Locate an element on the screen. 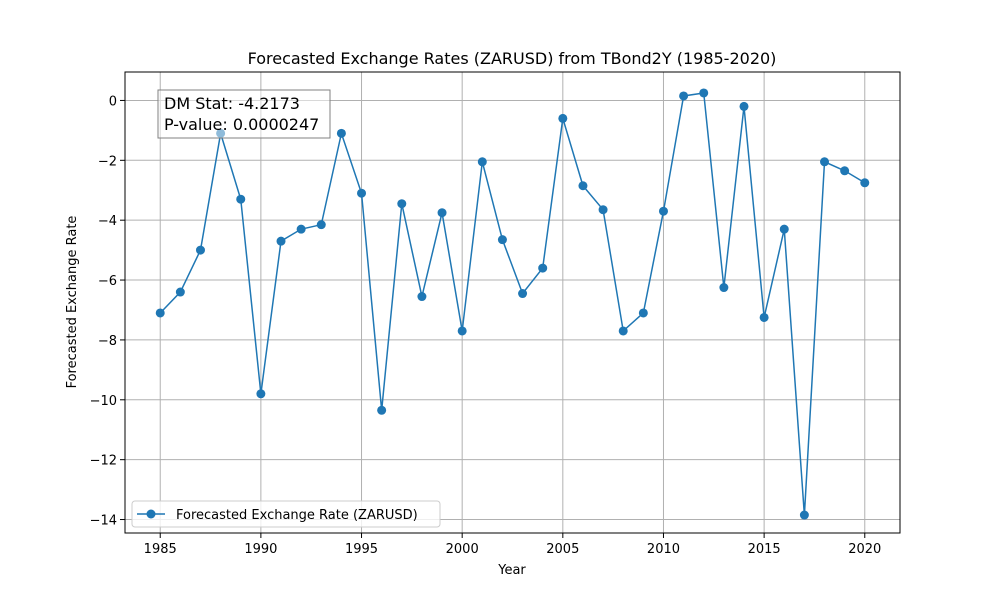 The width and height of the screenshot is (1000, 600). y-tick-label: −14 is located at coordinates (103, 521).